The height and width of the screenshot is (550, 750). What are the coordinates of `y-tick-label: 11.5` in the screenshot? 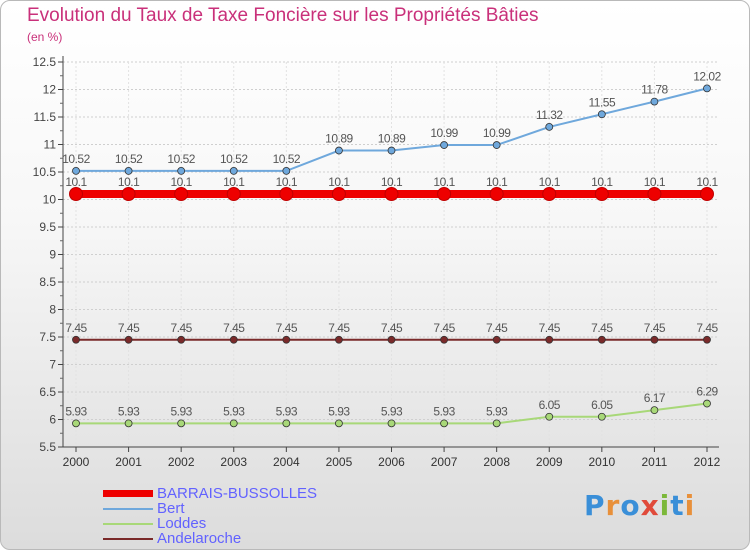 It's located at (45, 117).